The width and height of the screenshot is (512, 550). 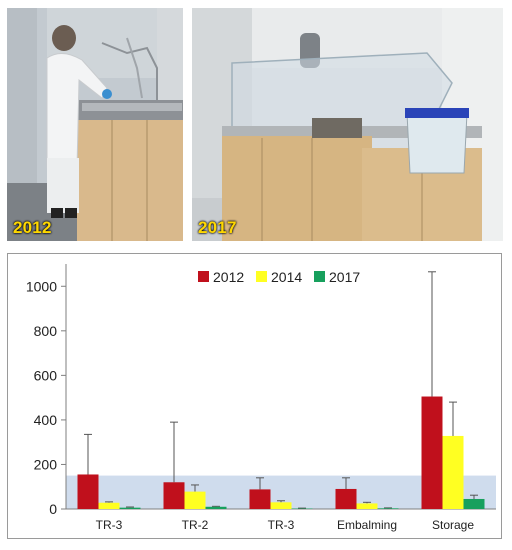 I want to click on photo-year-label-2017: 2017, so click(x=217, y=227).